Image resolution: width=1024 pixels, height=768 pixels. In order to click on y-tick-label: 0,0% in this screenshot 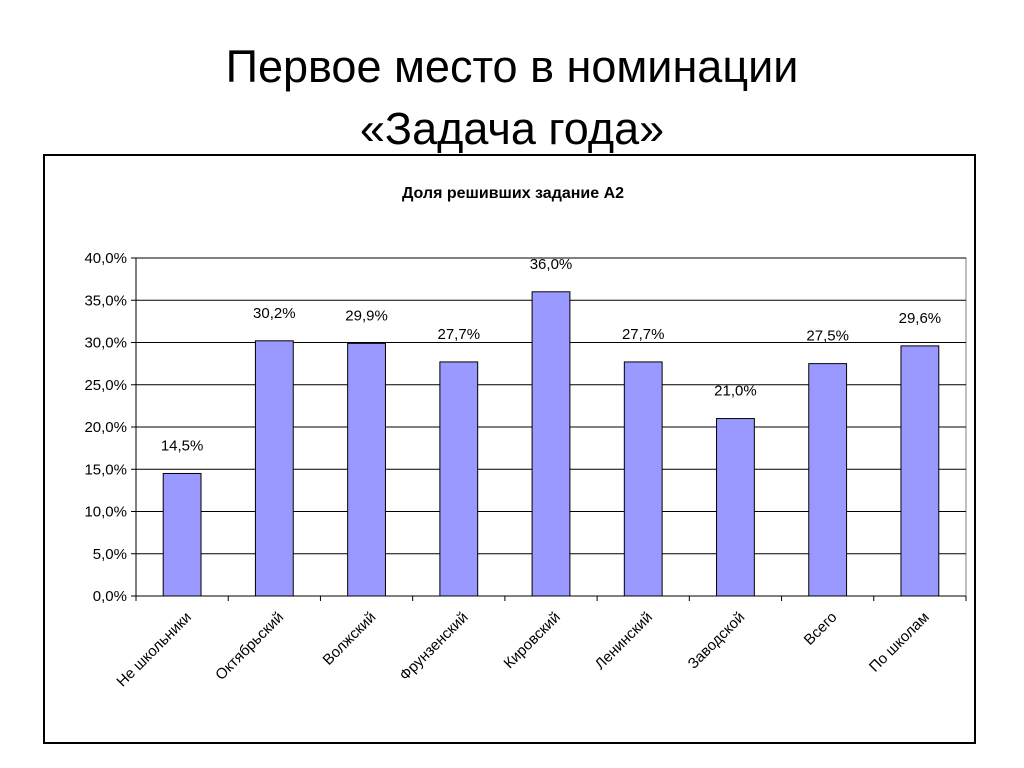, I will do `click(110, 596)`.